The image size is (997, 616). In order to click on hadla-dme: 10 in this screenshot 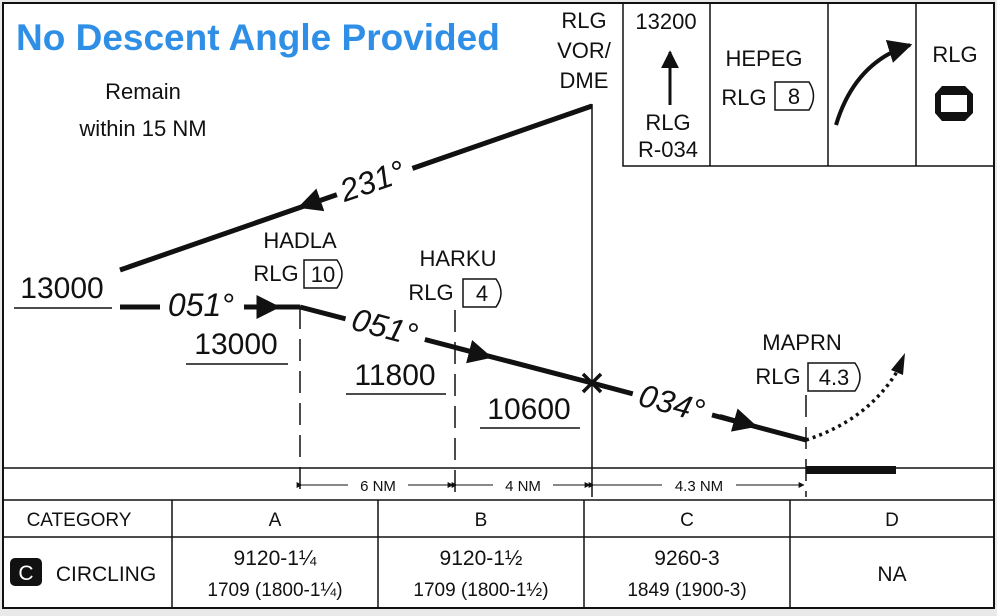, I will do `click(323, 274)`.